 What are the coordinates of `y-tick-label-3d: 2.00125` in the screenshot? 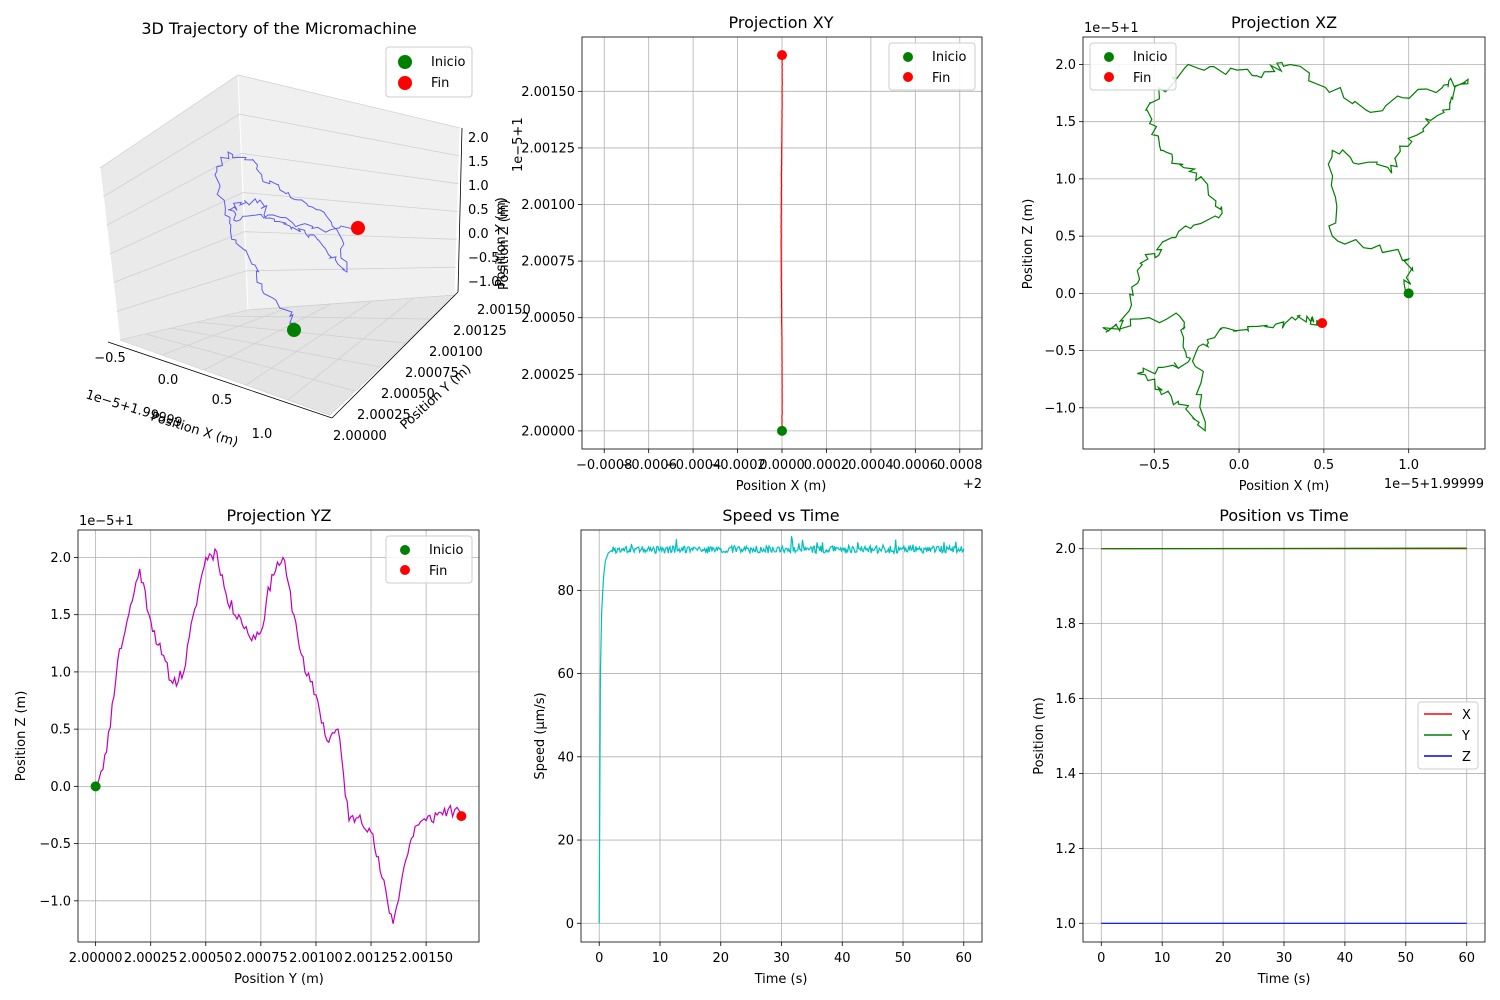 It's located at (480, 331).